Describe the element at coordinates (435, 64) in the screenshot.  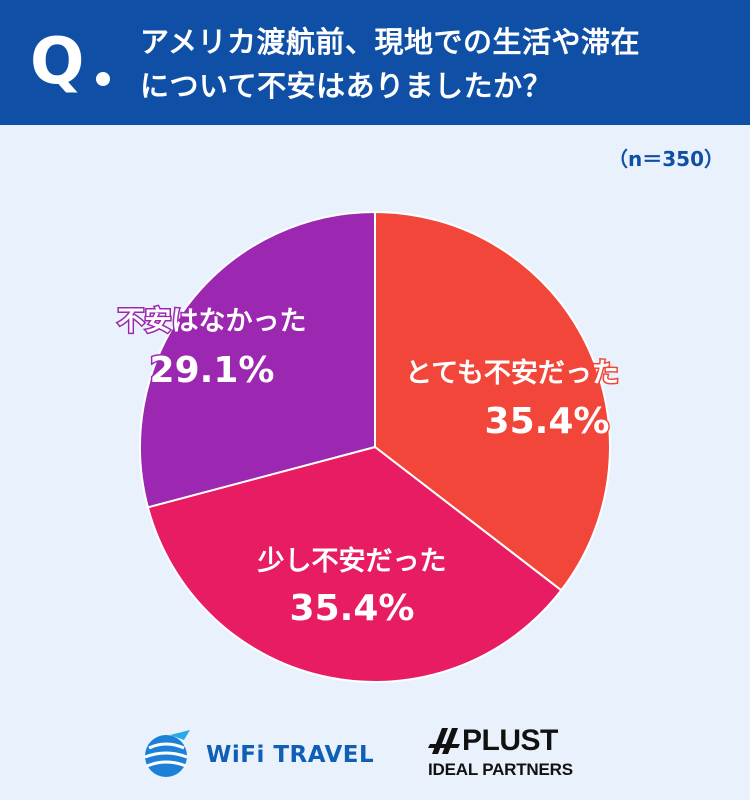
I see `question-text: アメリカ渡航前、現地での生活や滞在 について不安はありましたか？` at that location.